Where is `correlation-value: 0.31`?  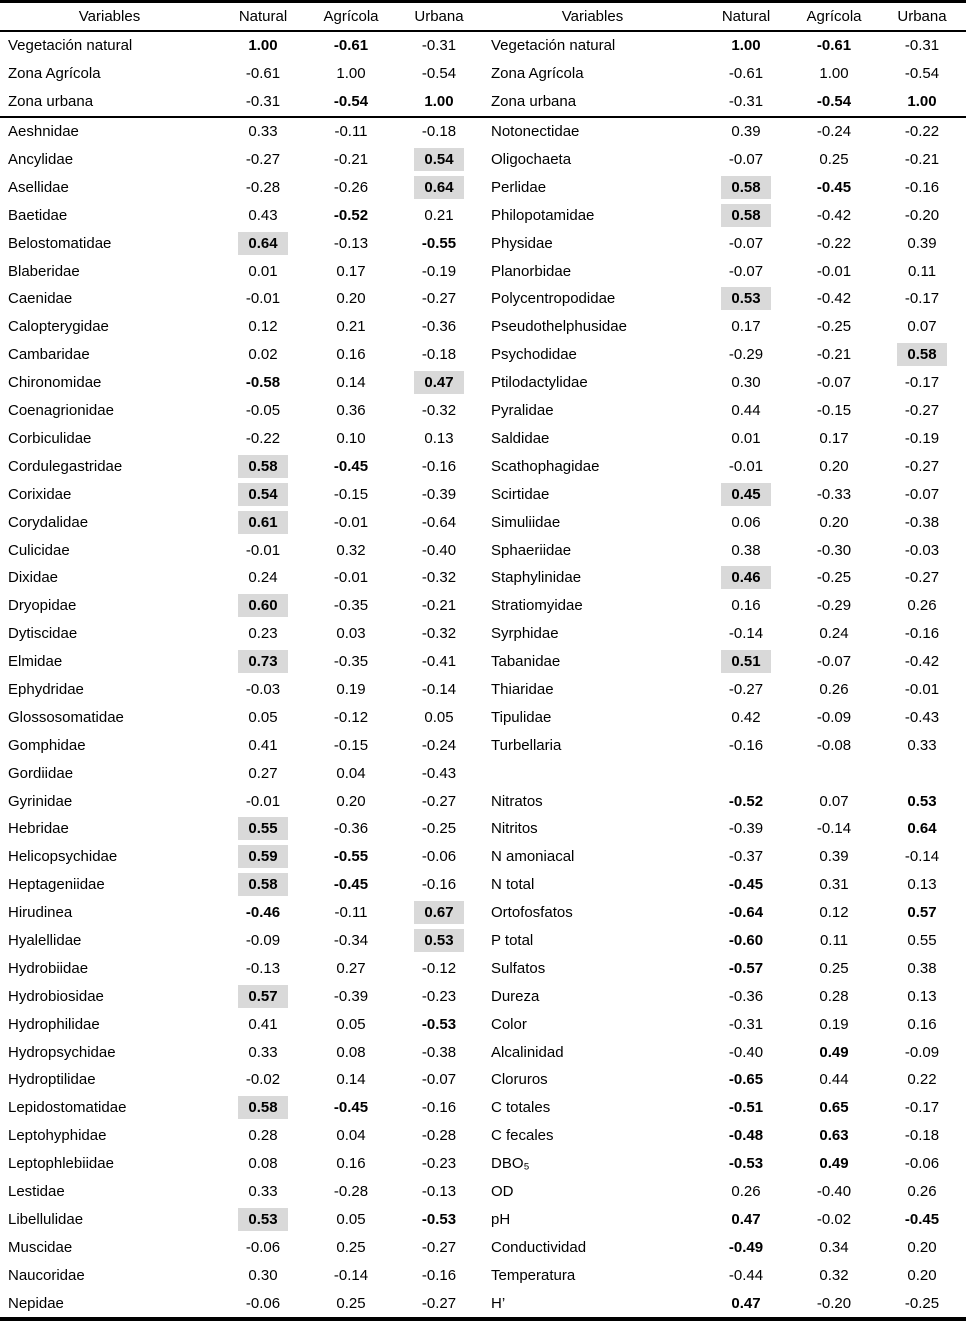 correlation-value: 0.31 is located at coordinates (834, 885).